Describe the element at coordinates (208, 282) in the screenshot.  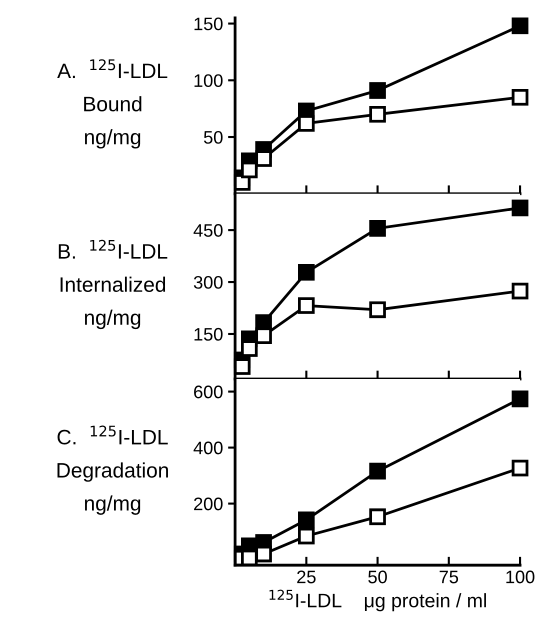
I see `y-tick-label: 300` at that location.